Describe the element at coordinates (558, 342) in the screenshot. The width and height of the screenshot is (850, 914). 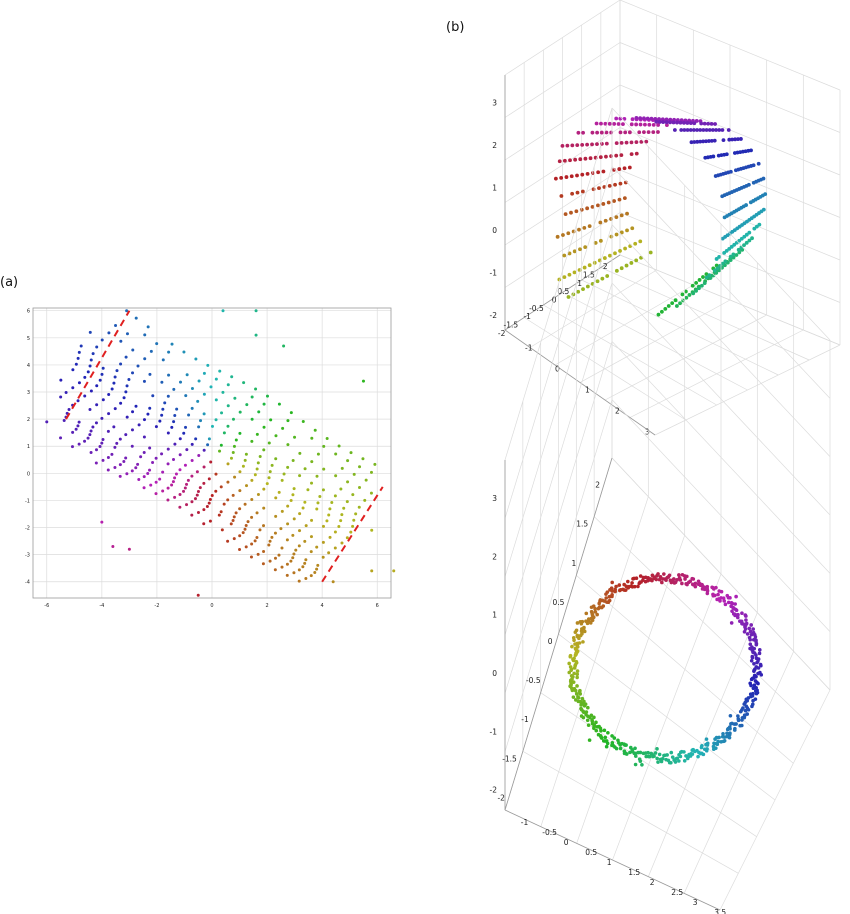
I see `grid-line-3d` at that location.